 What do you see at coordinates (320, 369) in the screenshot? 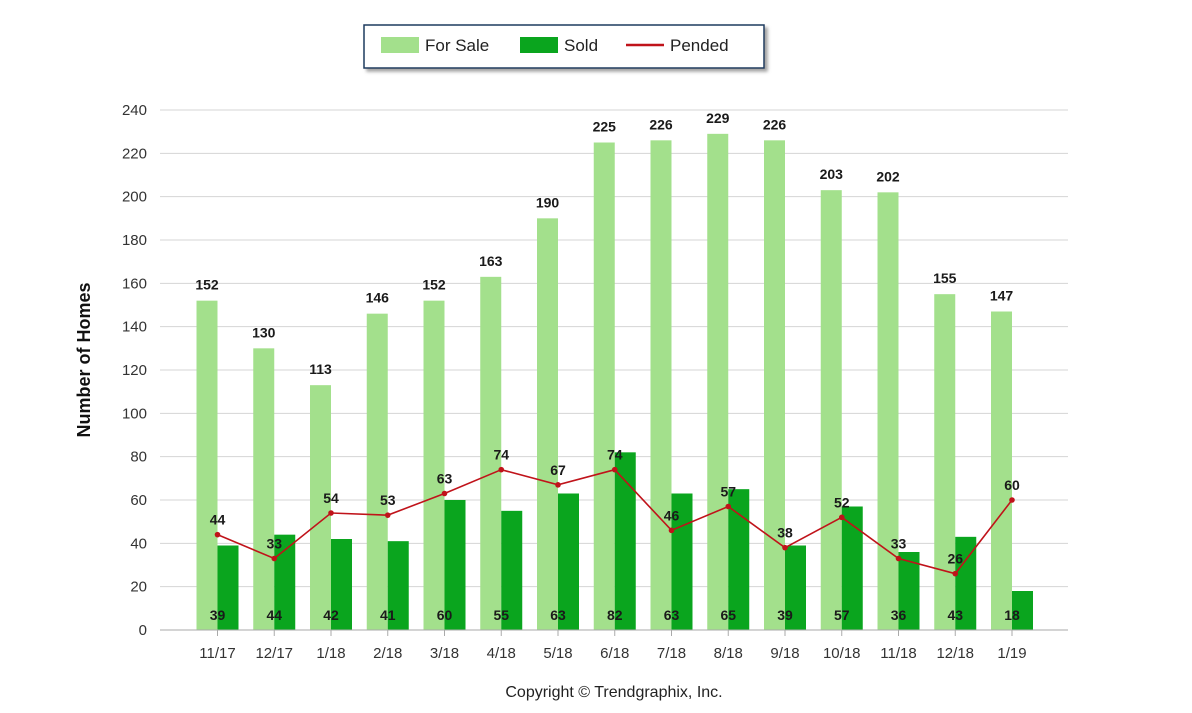
I see `for-sale-data-label: 113` at bounding box center [320, 369].